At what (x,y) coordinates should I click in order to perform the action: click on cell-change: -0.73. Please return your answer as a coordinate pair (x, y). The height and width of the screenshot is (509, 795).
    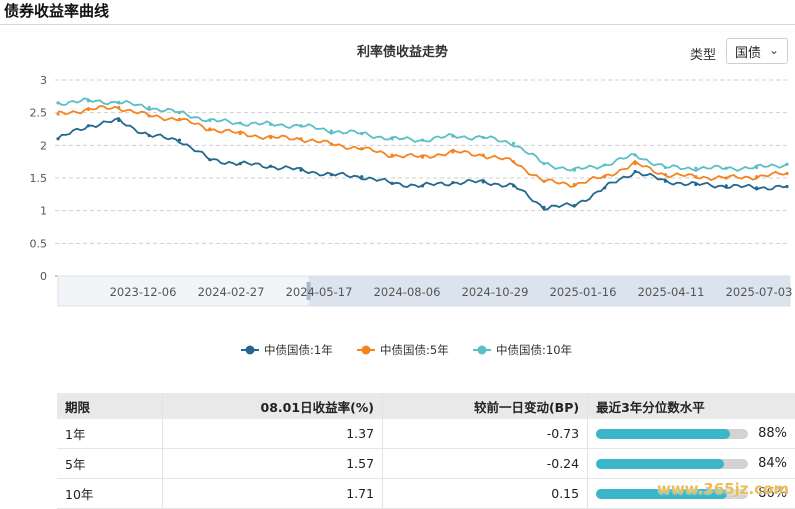
    Looking at the image, I should click on (485, 434).